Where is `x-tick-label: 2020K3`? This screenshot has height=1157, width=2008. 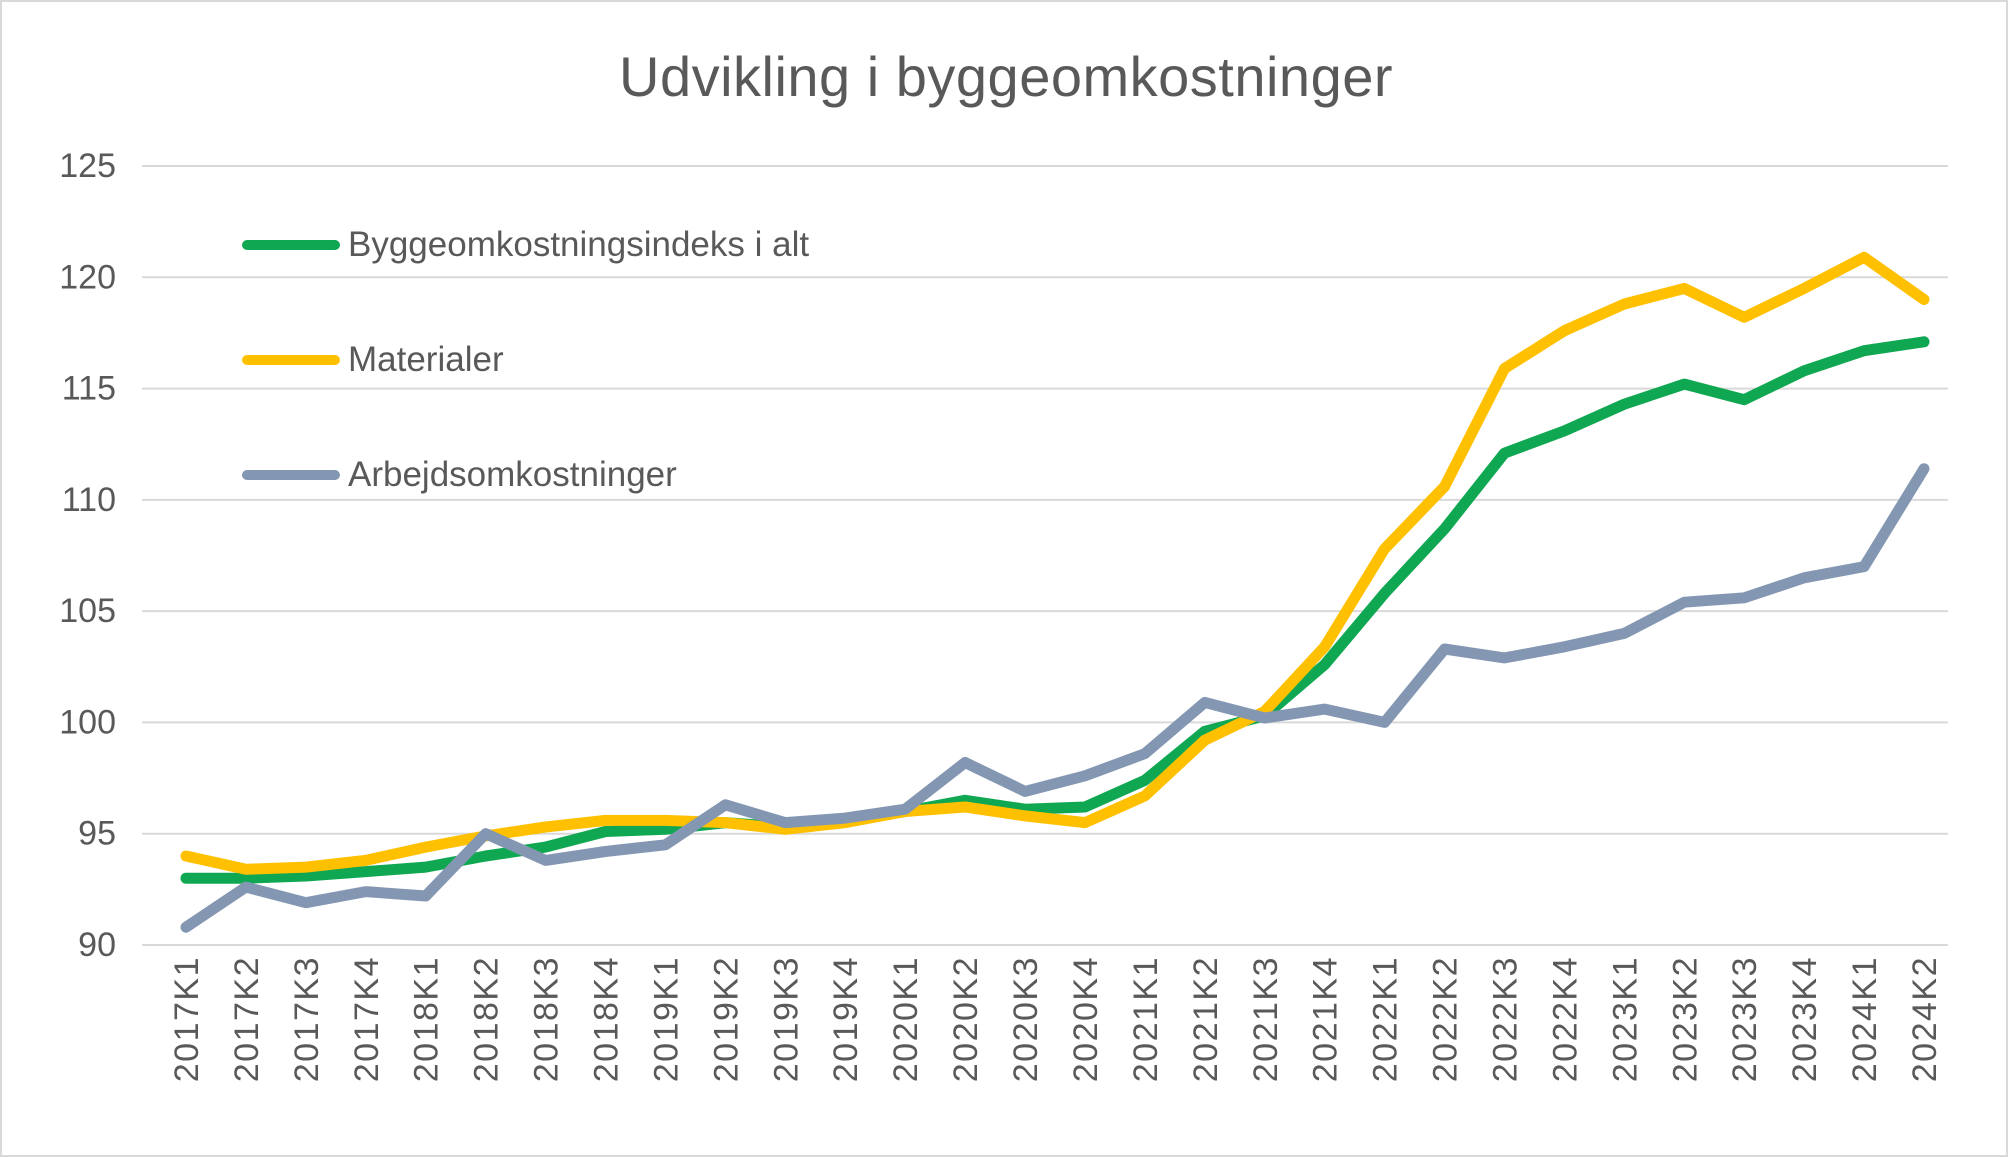
x-tick-label: 2020K3 is located at coordinates (1026, 1019).